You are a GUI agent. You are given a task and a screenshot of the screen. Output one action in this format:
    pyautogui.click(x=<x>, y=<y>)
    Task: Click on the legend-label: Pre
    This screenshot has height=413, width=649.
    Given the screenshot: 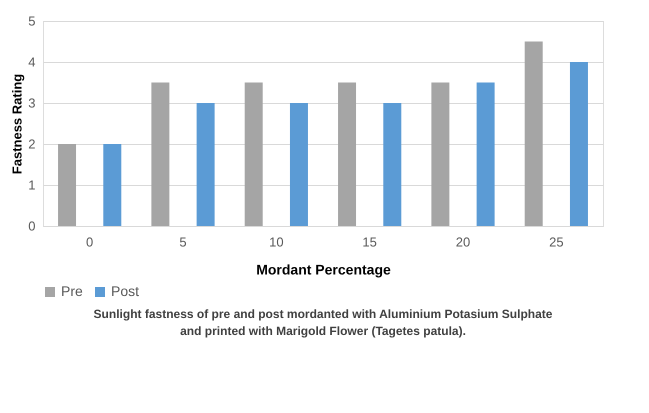 What is the action you would take?
    pyautogui.click(x=72, y=291)
    